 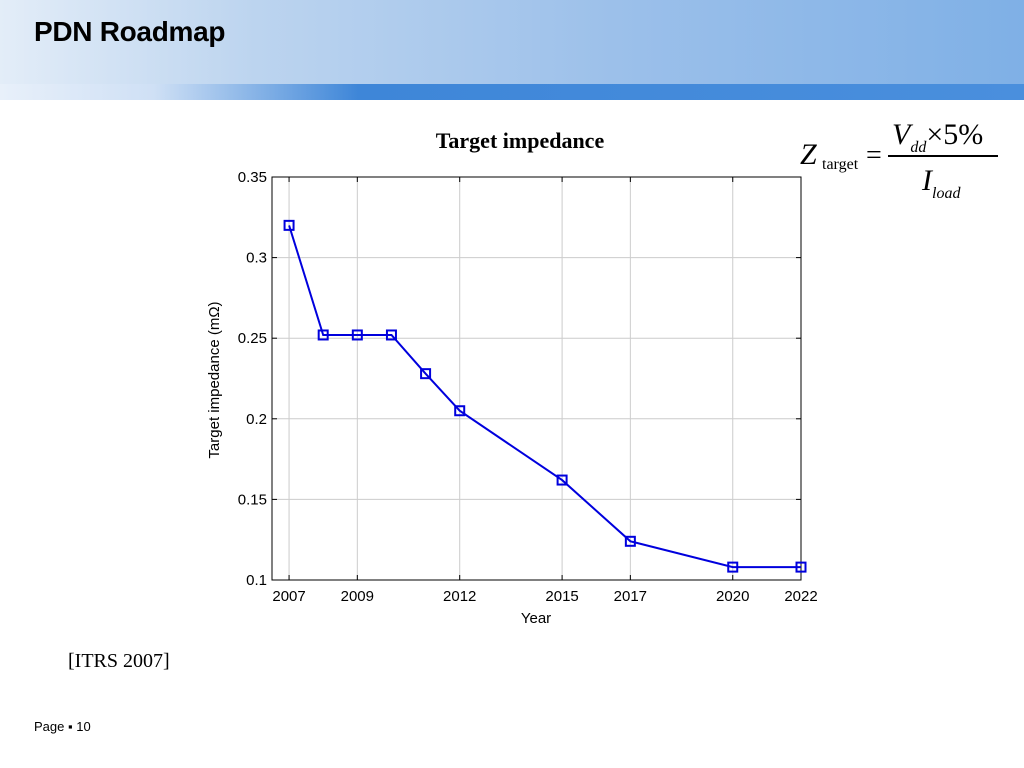 I want to click on y-tick-label: 0.3, so click(x=256, y=258).